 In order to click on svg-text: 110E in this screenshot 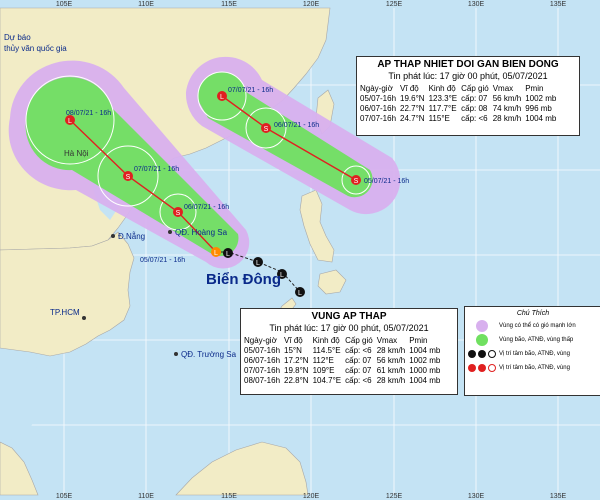, I will do `click(146, 4)`.